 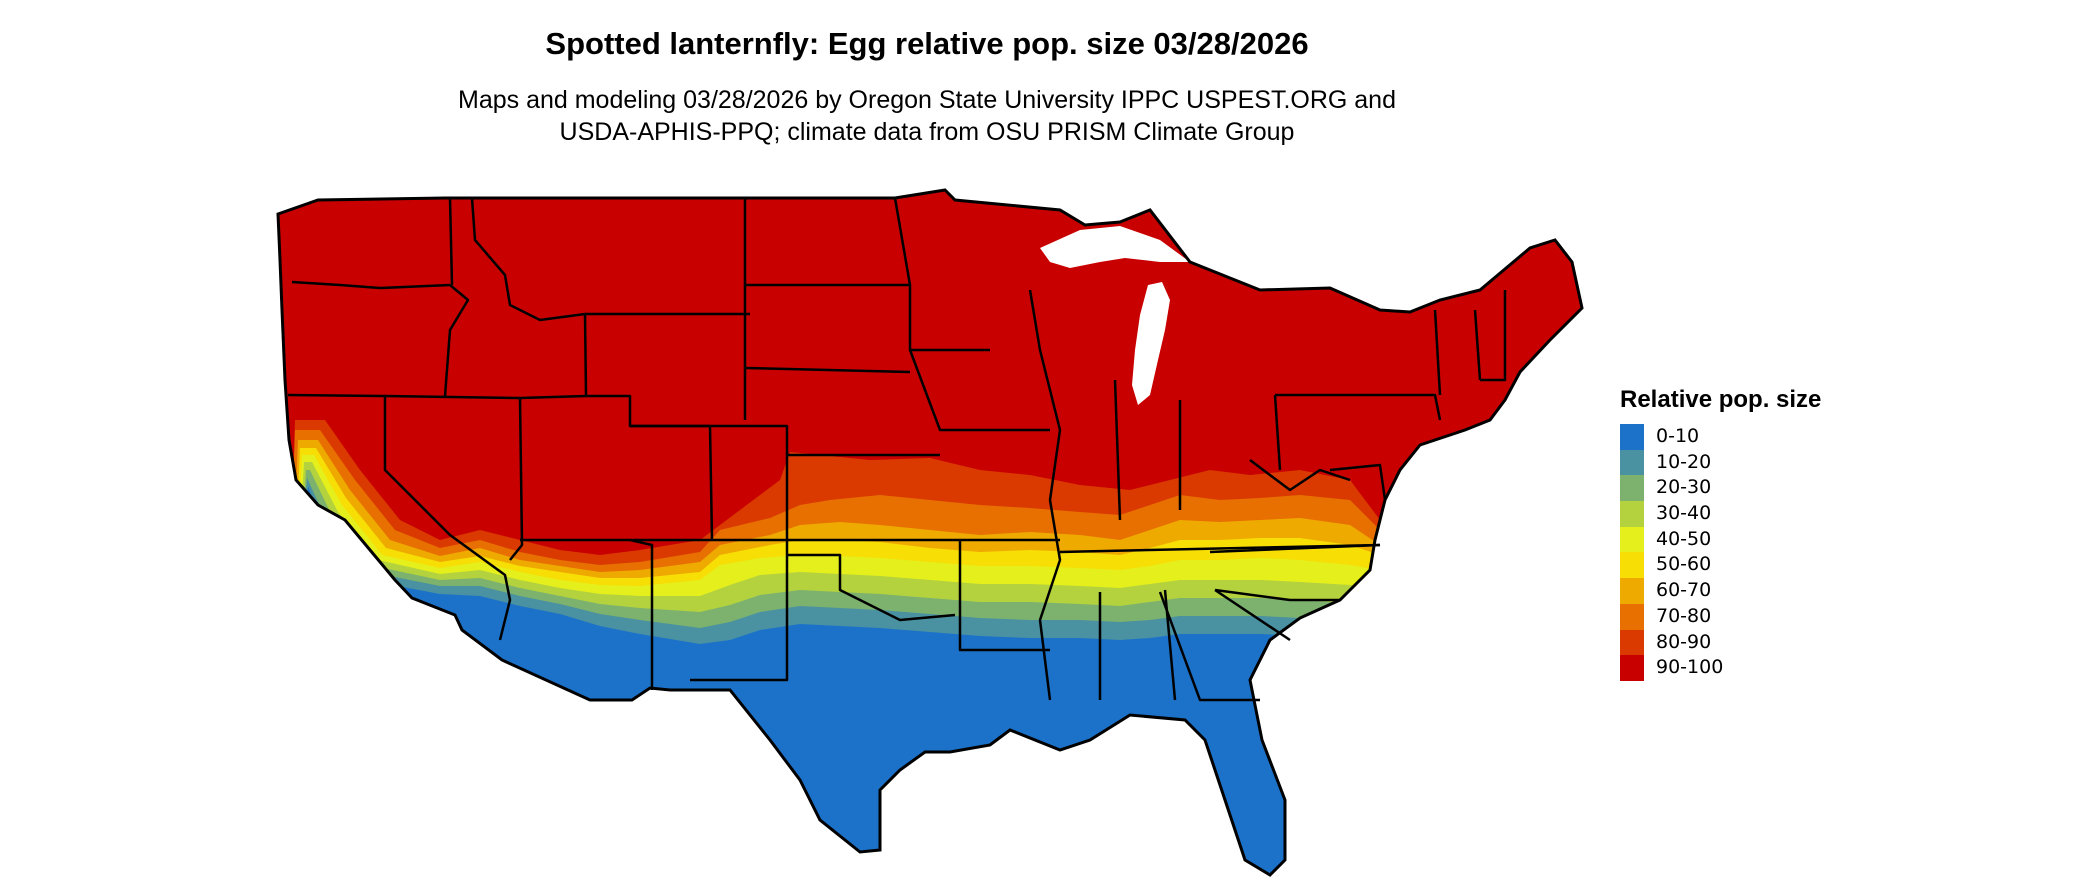 What do you see at coordinates (1300, 475) in the screenshot?
I see `border-wv-va` at bounding box center [1300, 475].